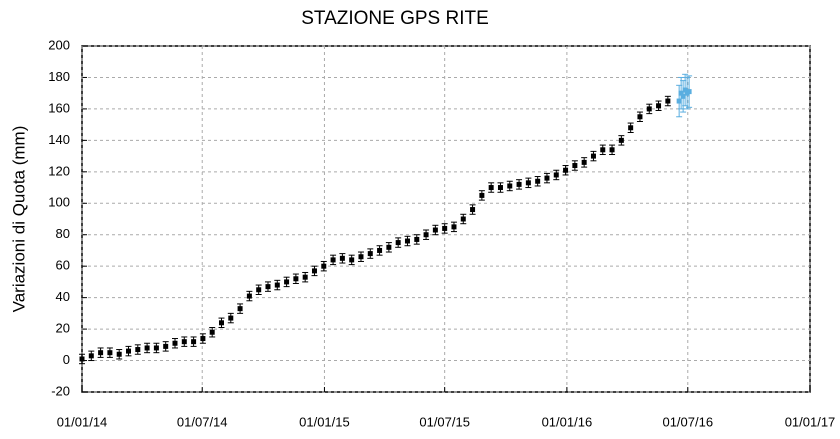 The width and height of the screenshot is (840, 439). What do you see at coordinates (59, 139) in the screenshot?
I see `y-tick-label: 140` at bounding box center [59, 139].